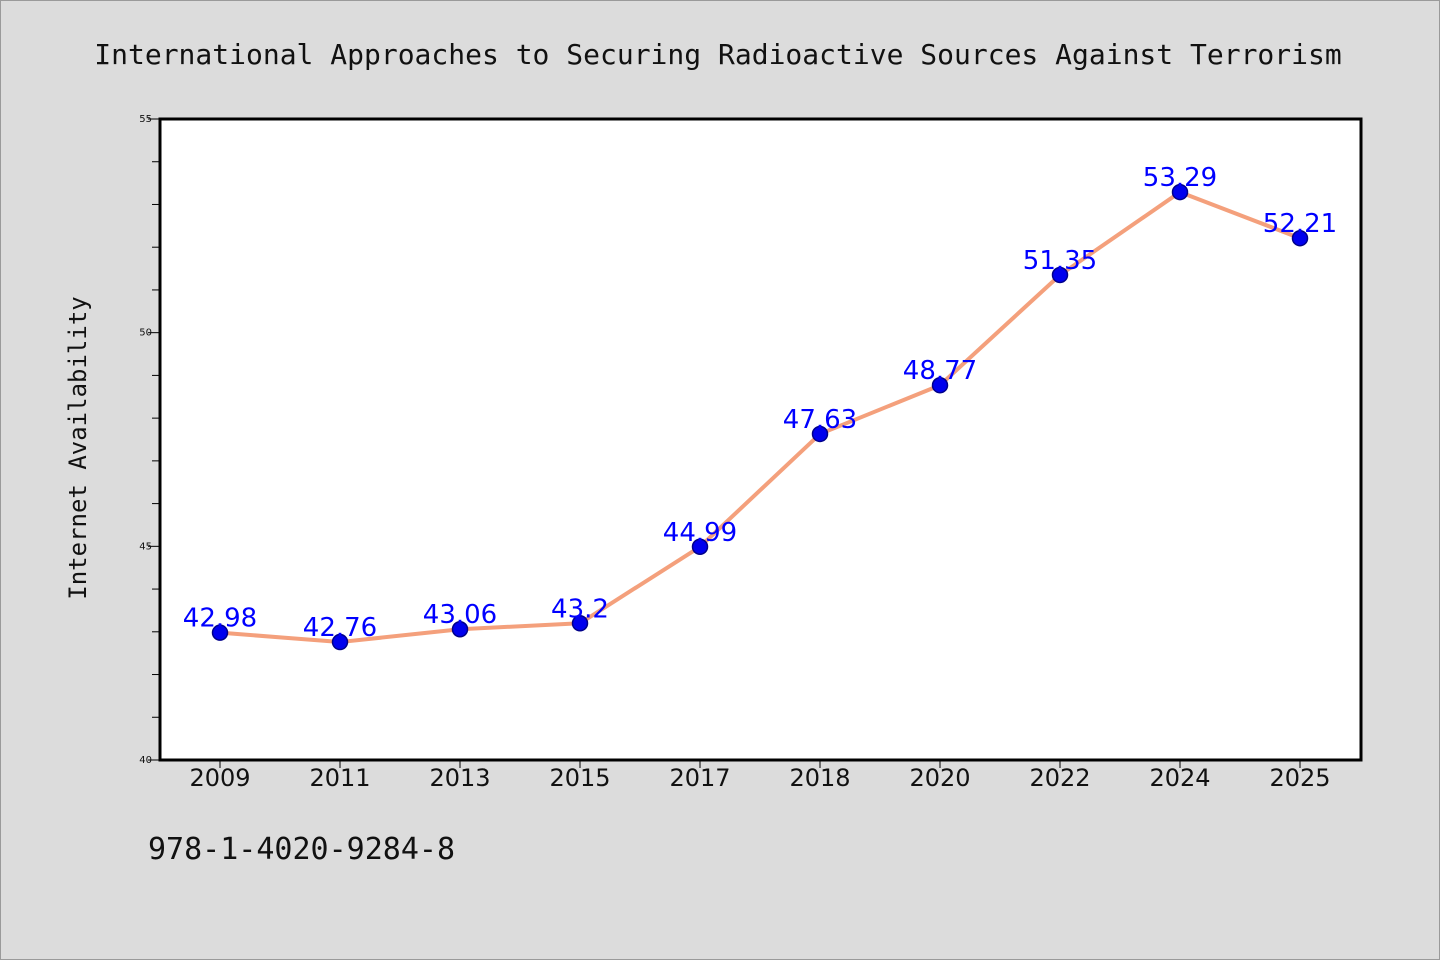 Image resolution: width=1440 pixels, height=960 pixels. Describe the element at coordinates (579, 778) in the screenshot. I see `x-tick-label: 2015` at that location.